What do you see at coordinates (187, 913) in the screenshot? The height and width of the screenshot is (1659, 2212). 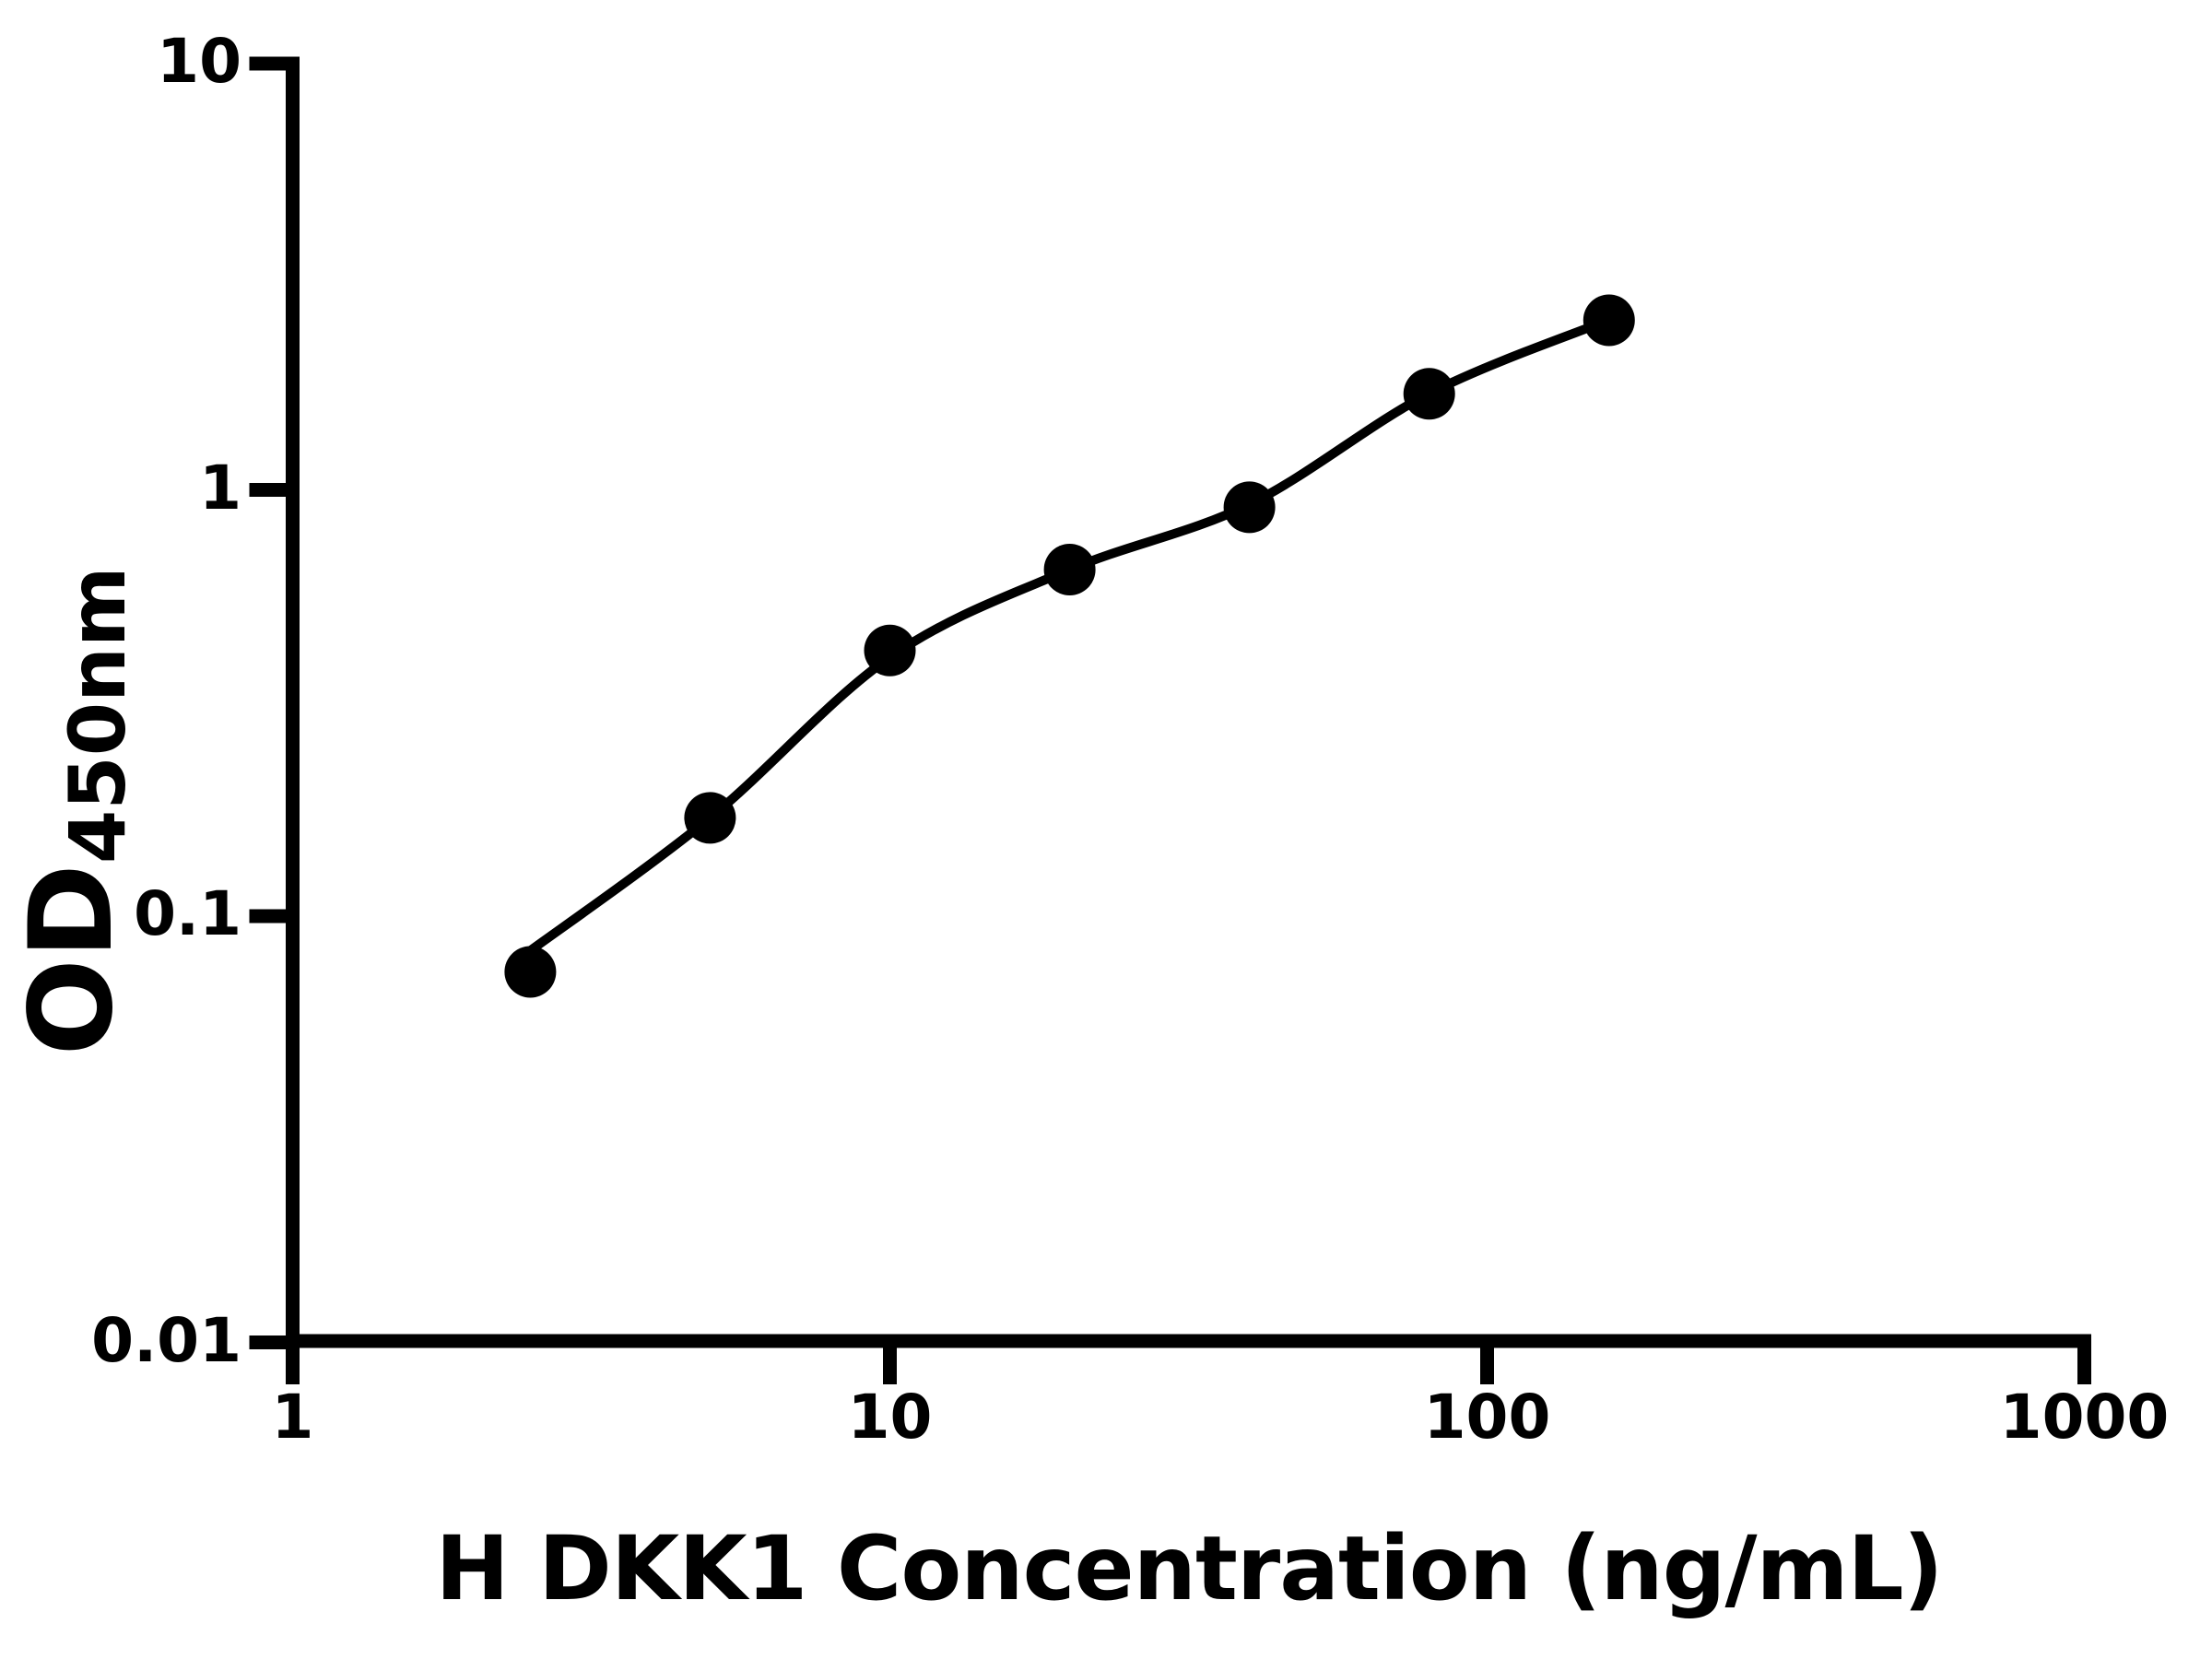 I see `y-tick-label: 0.1` at bounding box center [187, 913].